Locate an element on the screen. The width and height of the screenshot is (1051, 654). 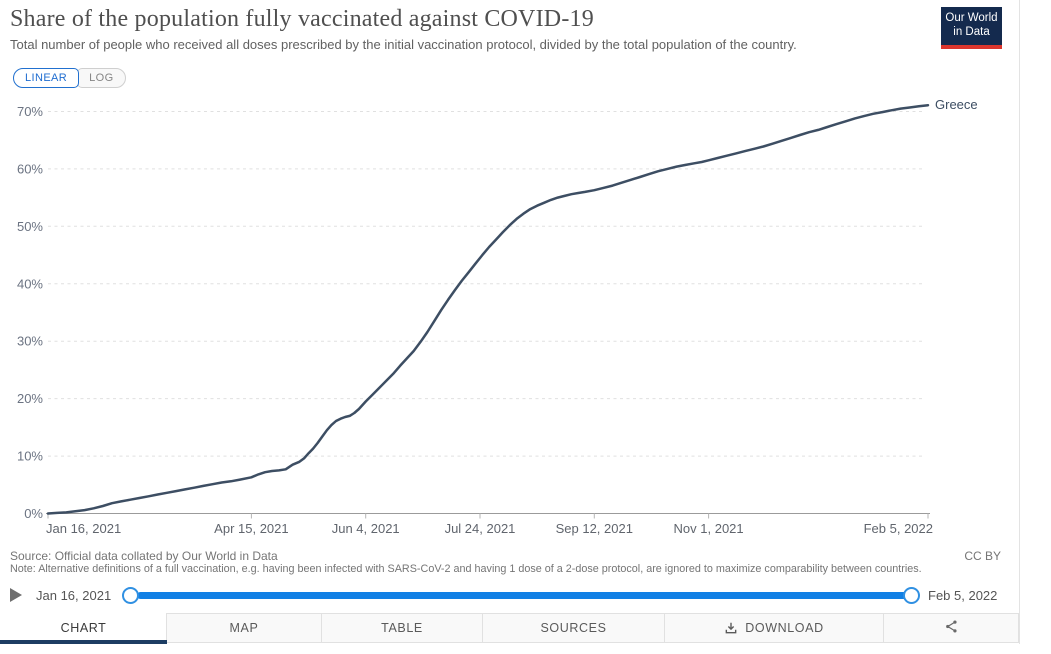
log-scale-button: LOG is located at coordinates (101, 78).